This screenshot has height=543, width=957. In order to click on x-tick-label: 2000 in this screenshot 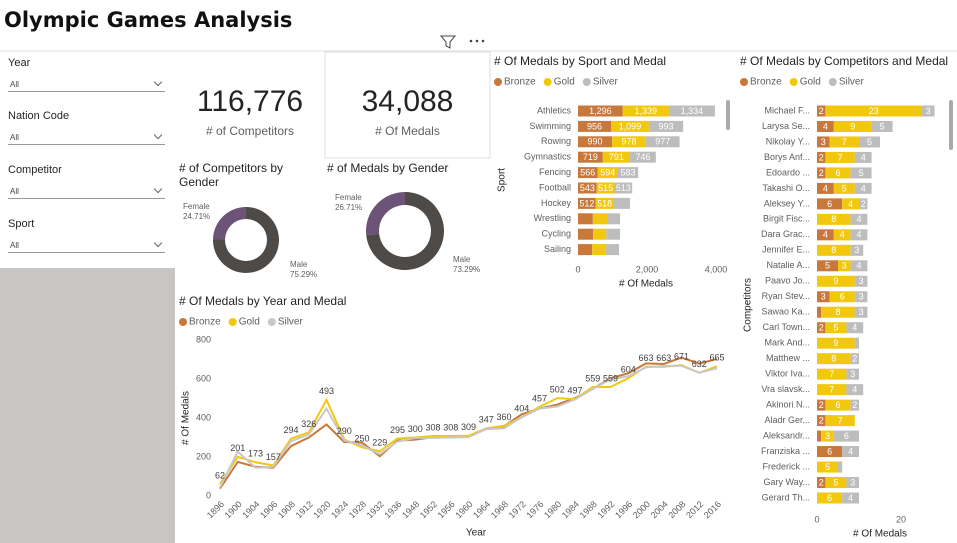, I will do `click(641, 509)`.